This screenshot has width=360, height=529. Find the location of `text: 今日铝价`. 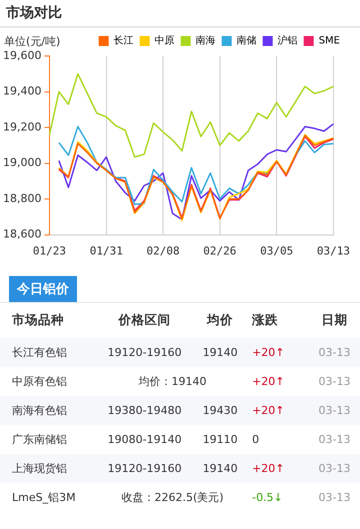

text: 今日铝价 is located at coordinates (43, 289).